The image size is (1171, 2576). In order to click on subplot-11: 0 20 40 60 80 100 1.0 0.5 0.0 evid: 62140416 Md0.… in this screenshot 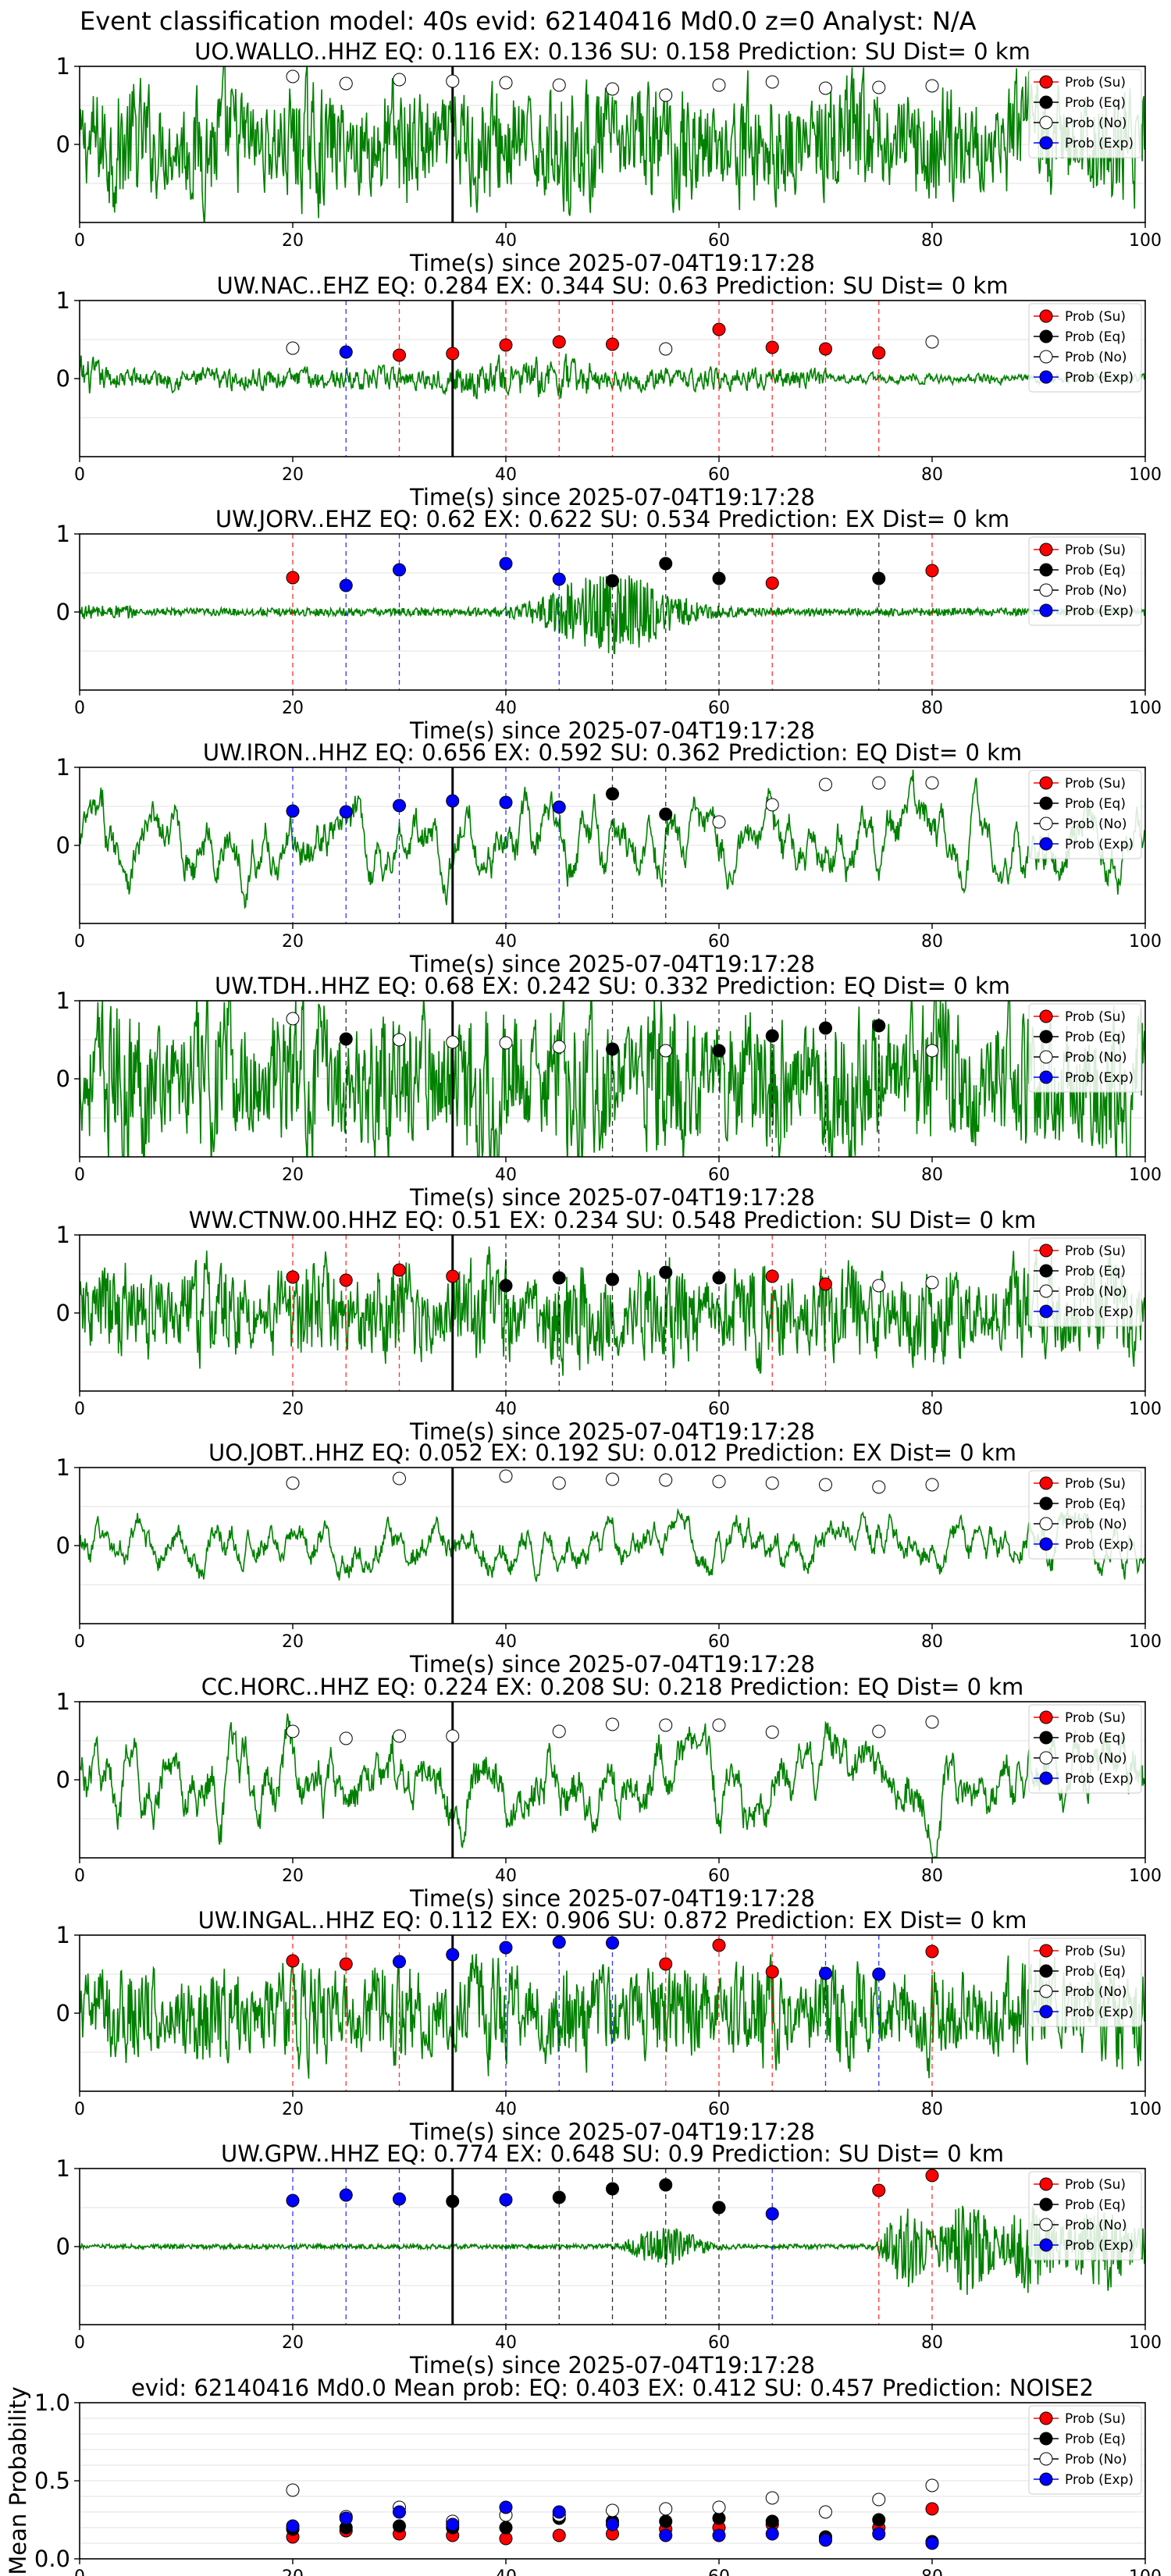, I will do `click(583, 2475)`.